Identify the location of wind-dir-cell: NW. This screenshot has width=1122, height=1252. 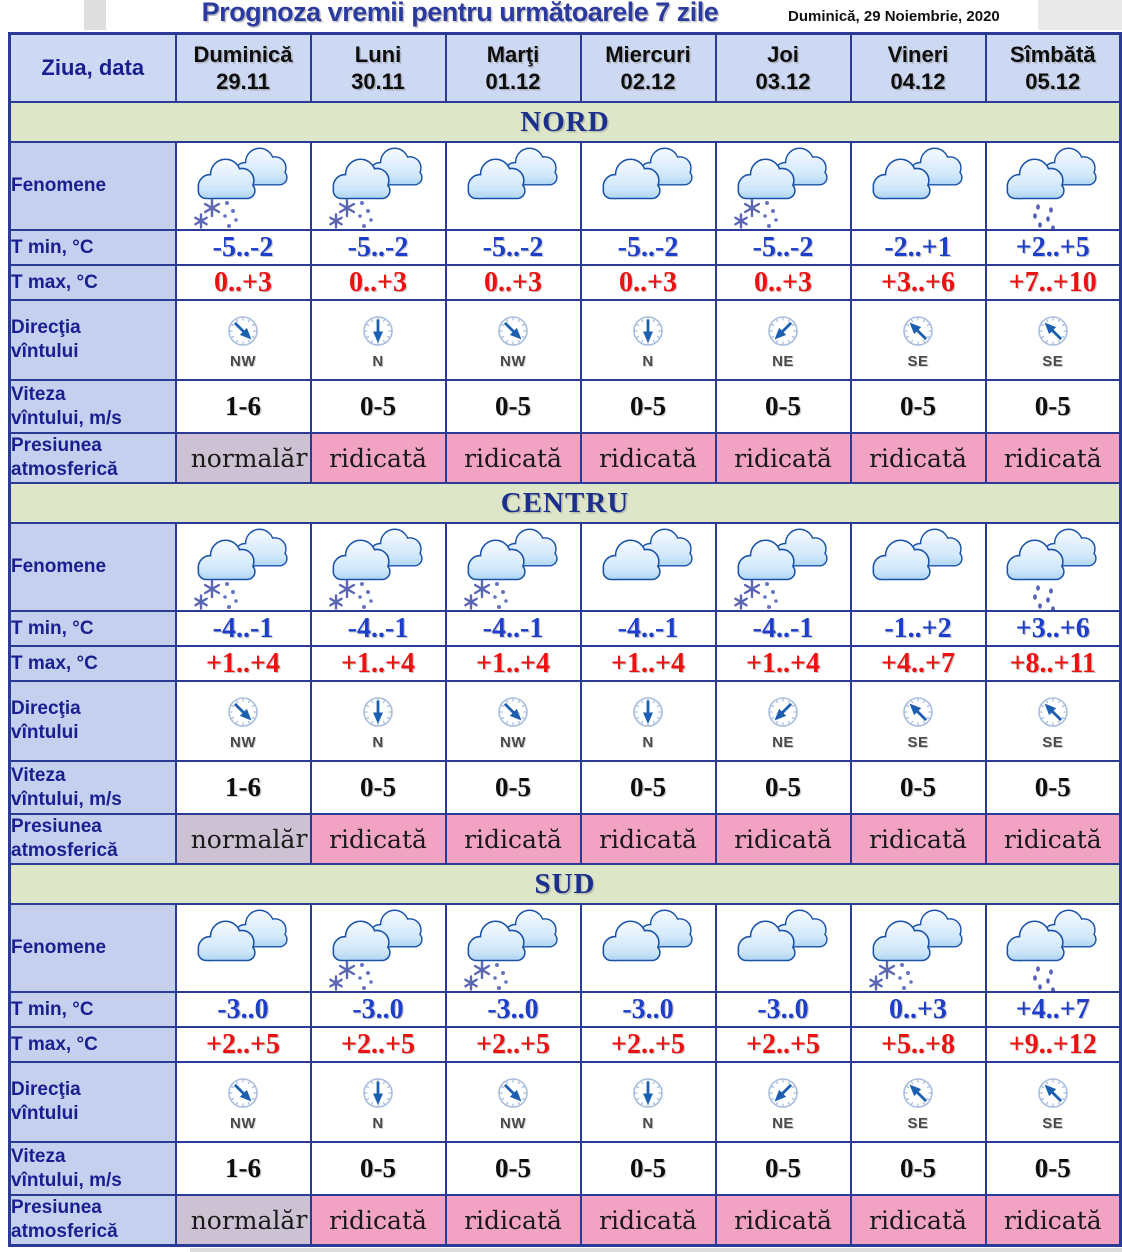
(243, 1102).